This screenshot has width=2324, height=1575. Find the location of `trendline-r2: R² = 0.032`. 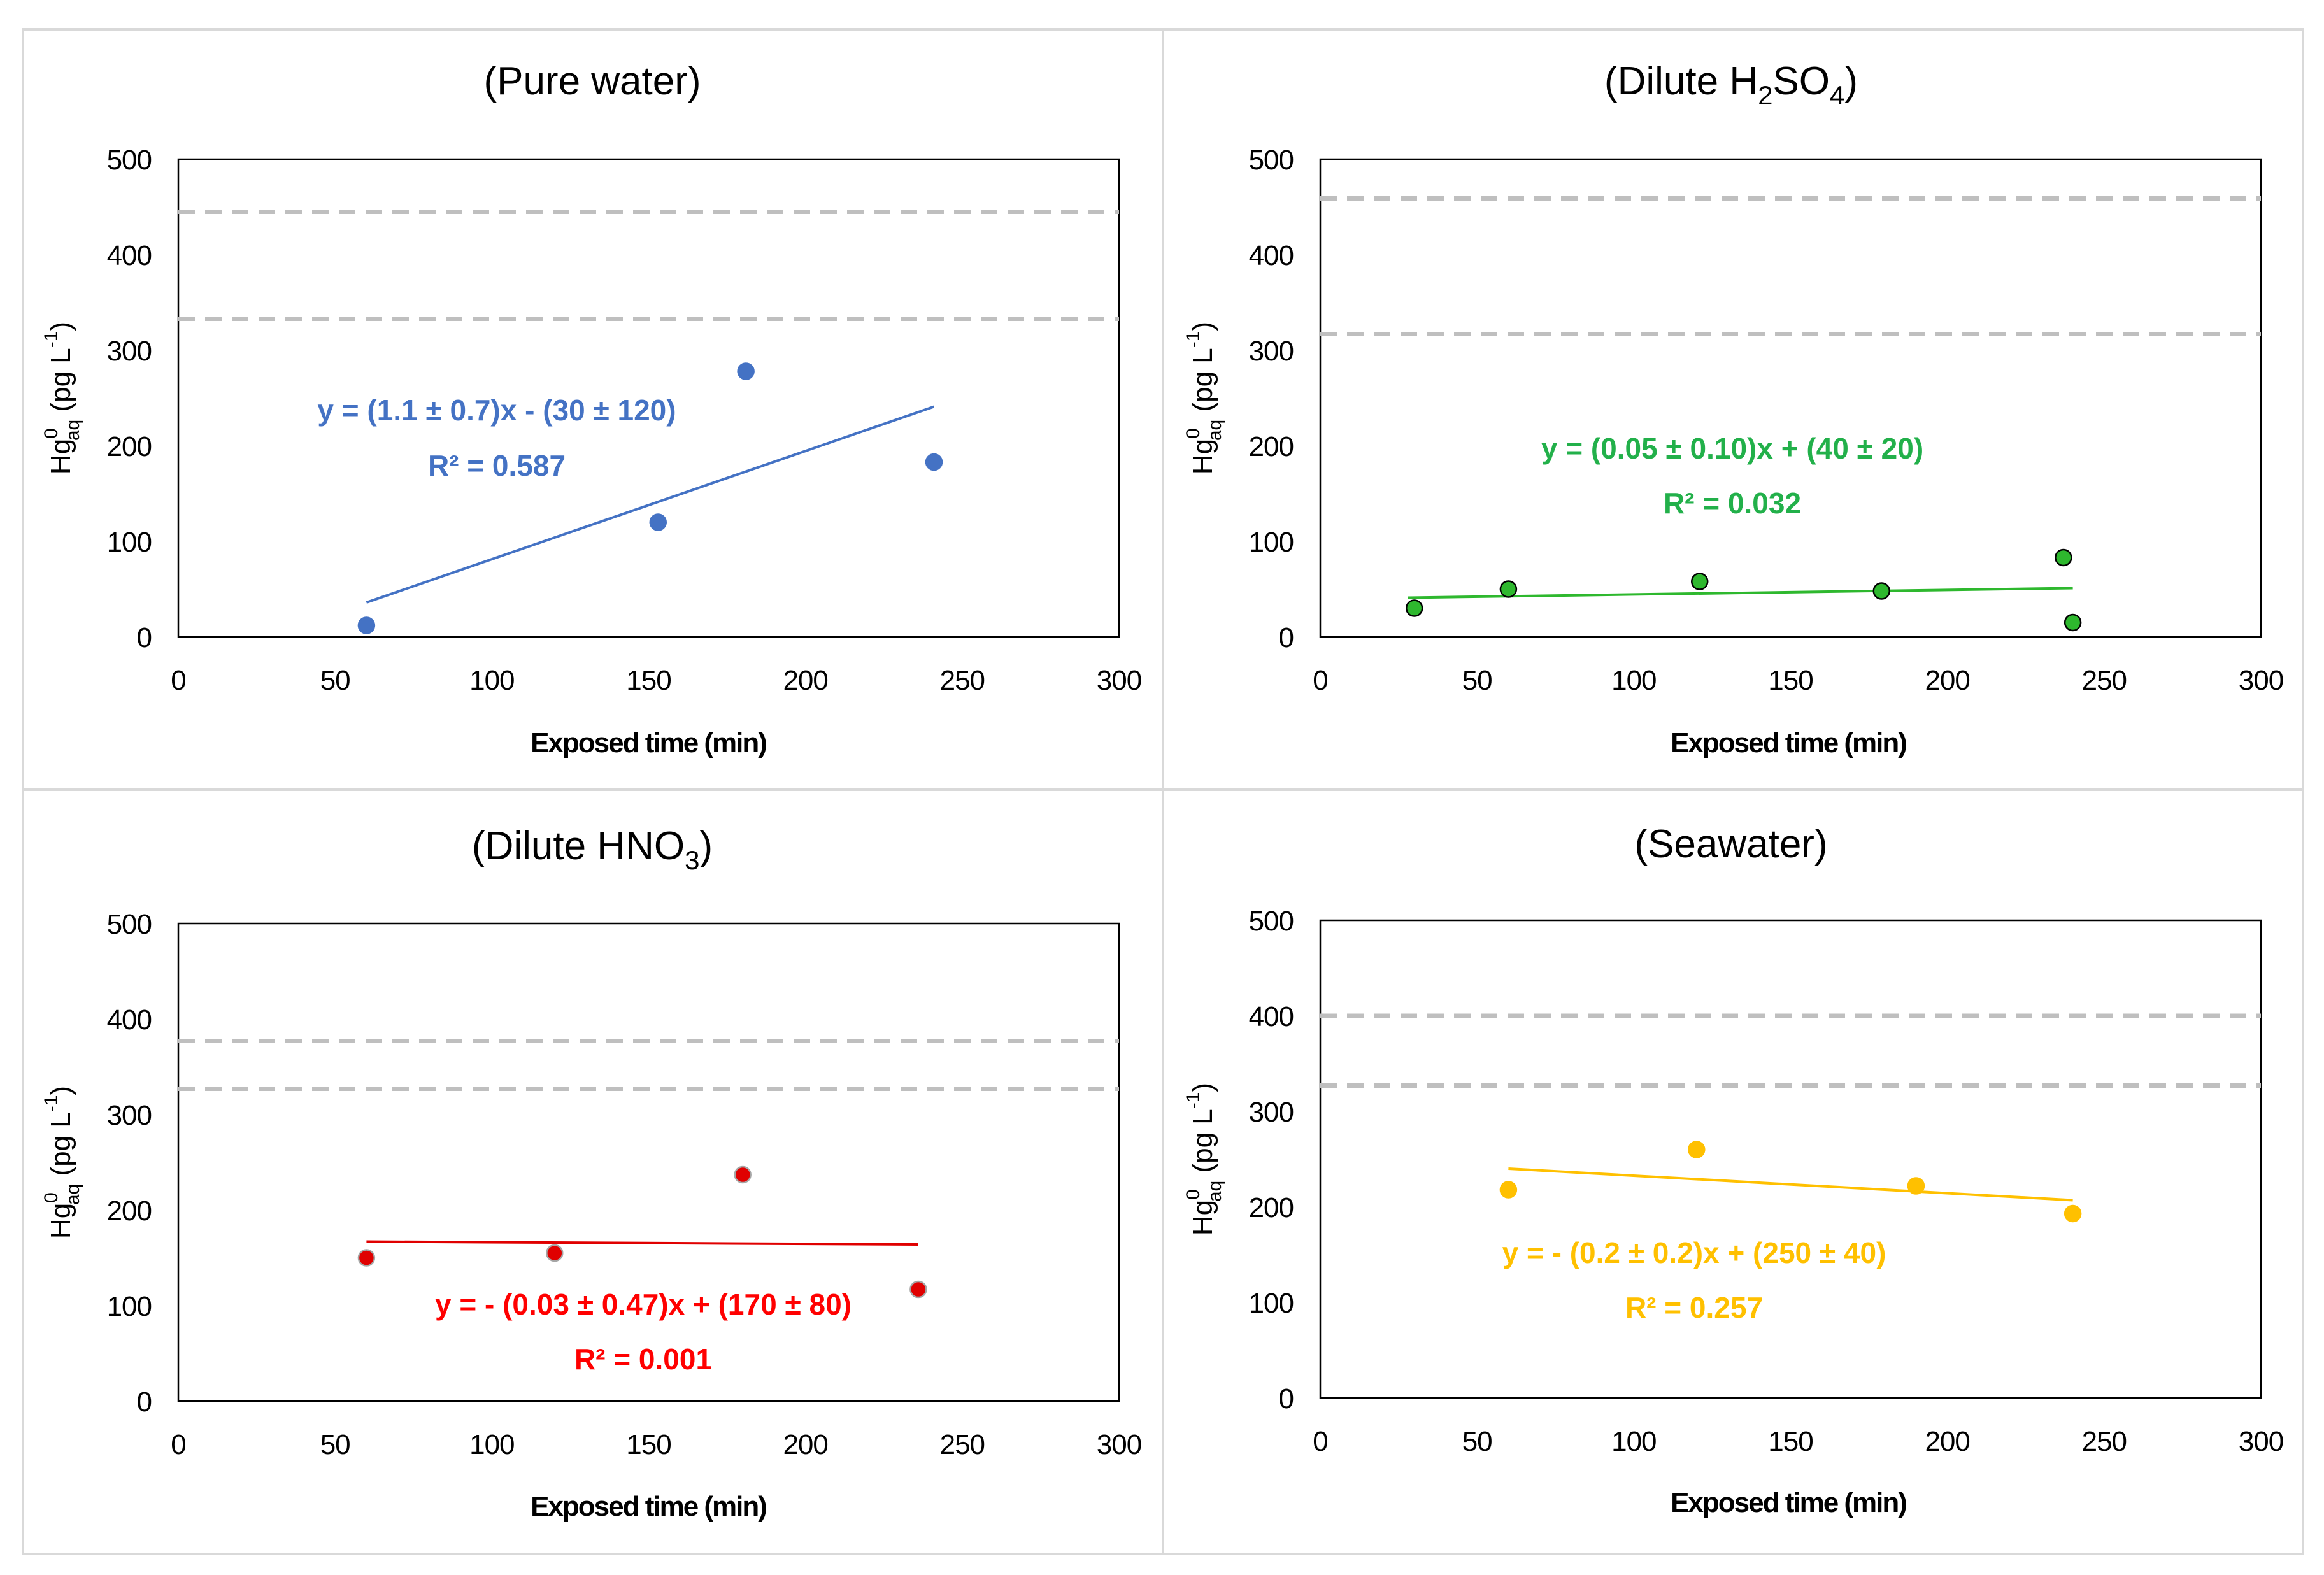

trendline-r2: R² = 0.032 is located at coordinates (1732, 503).